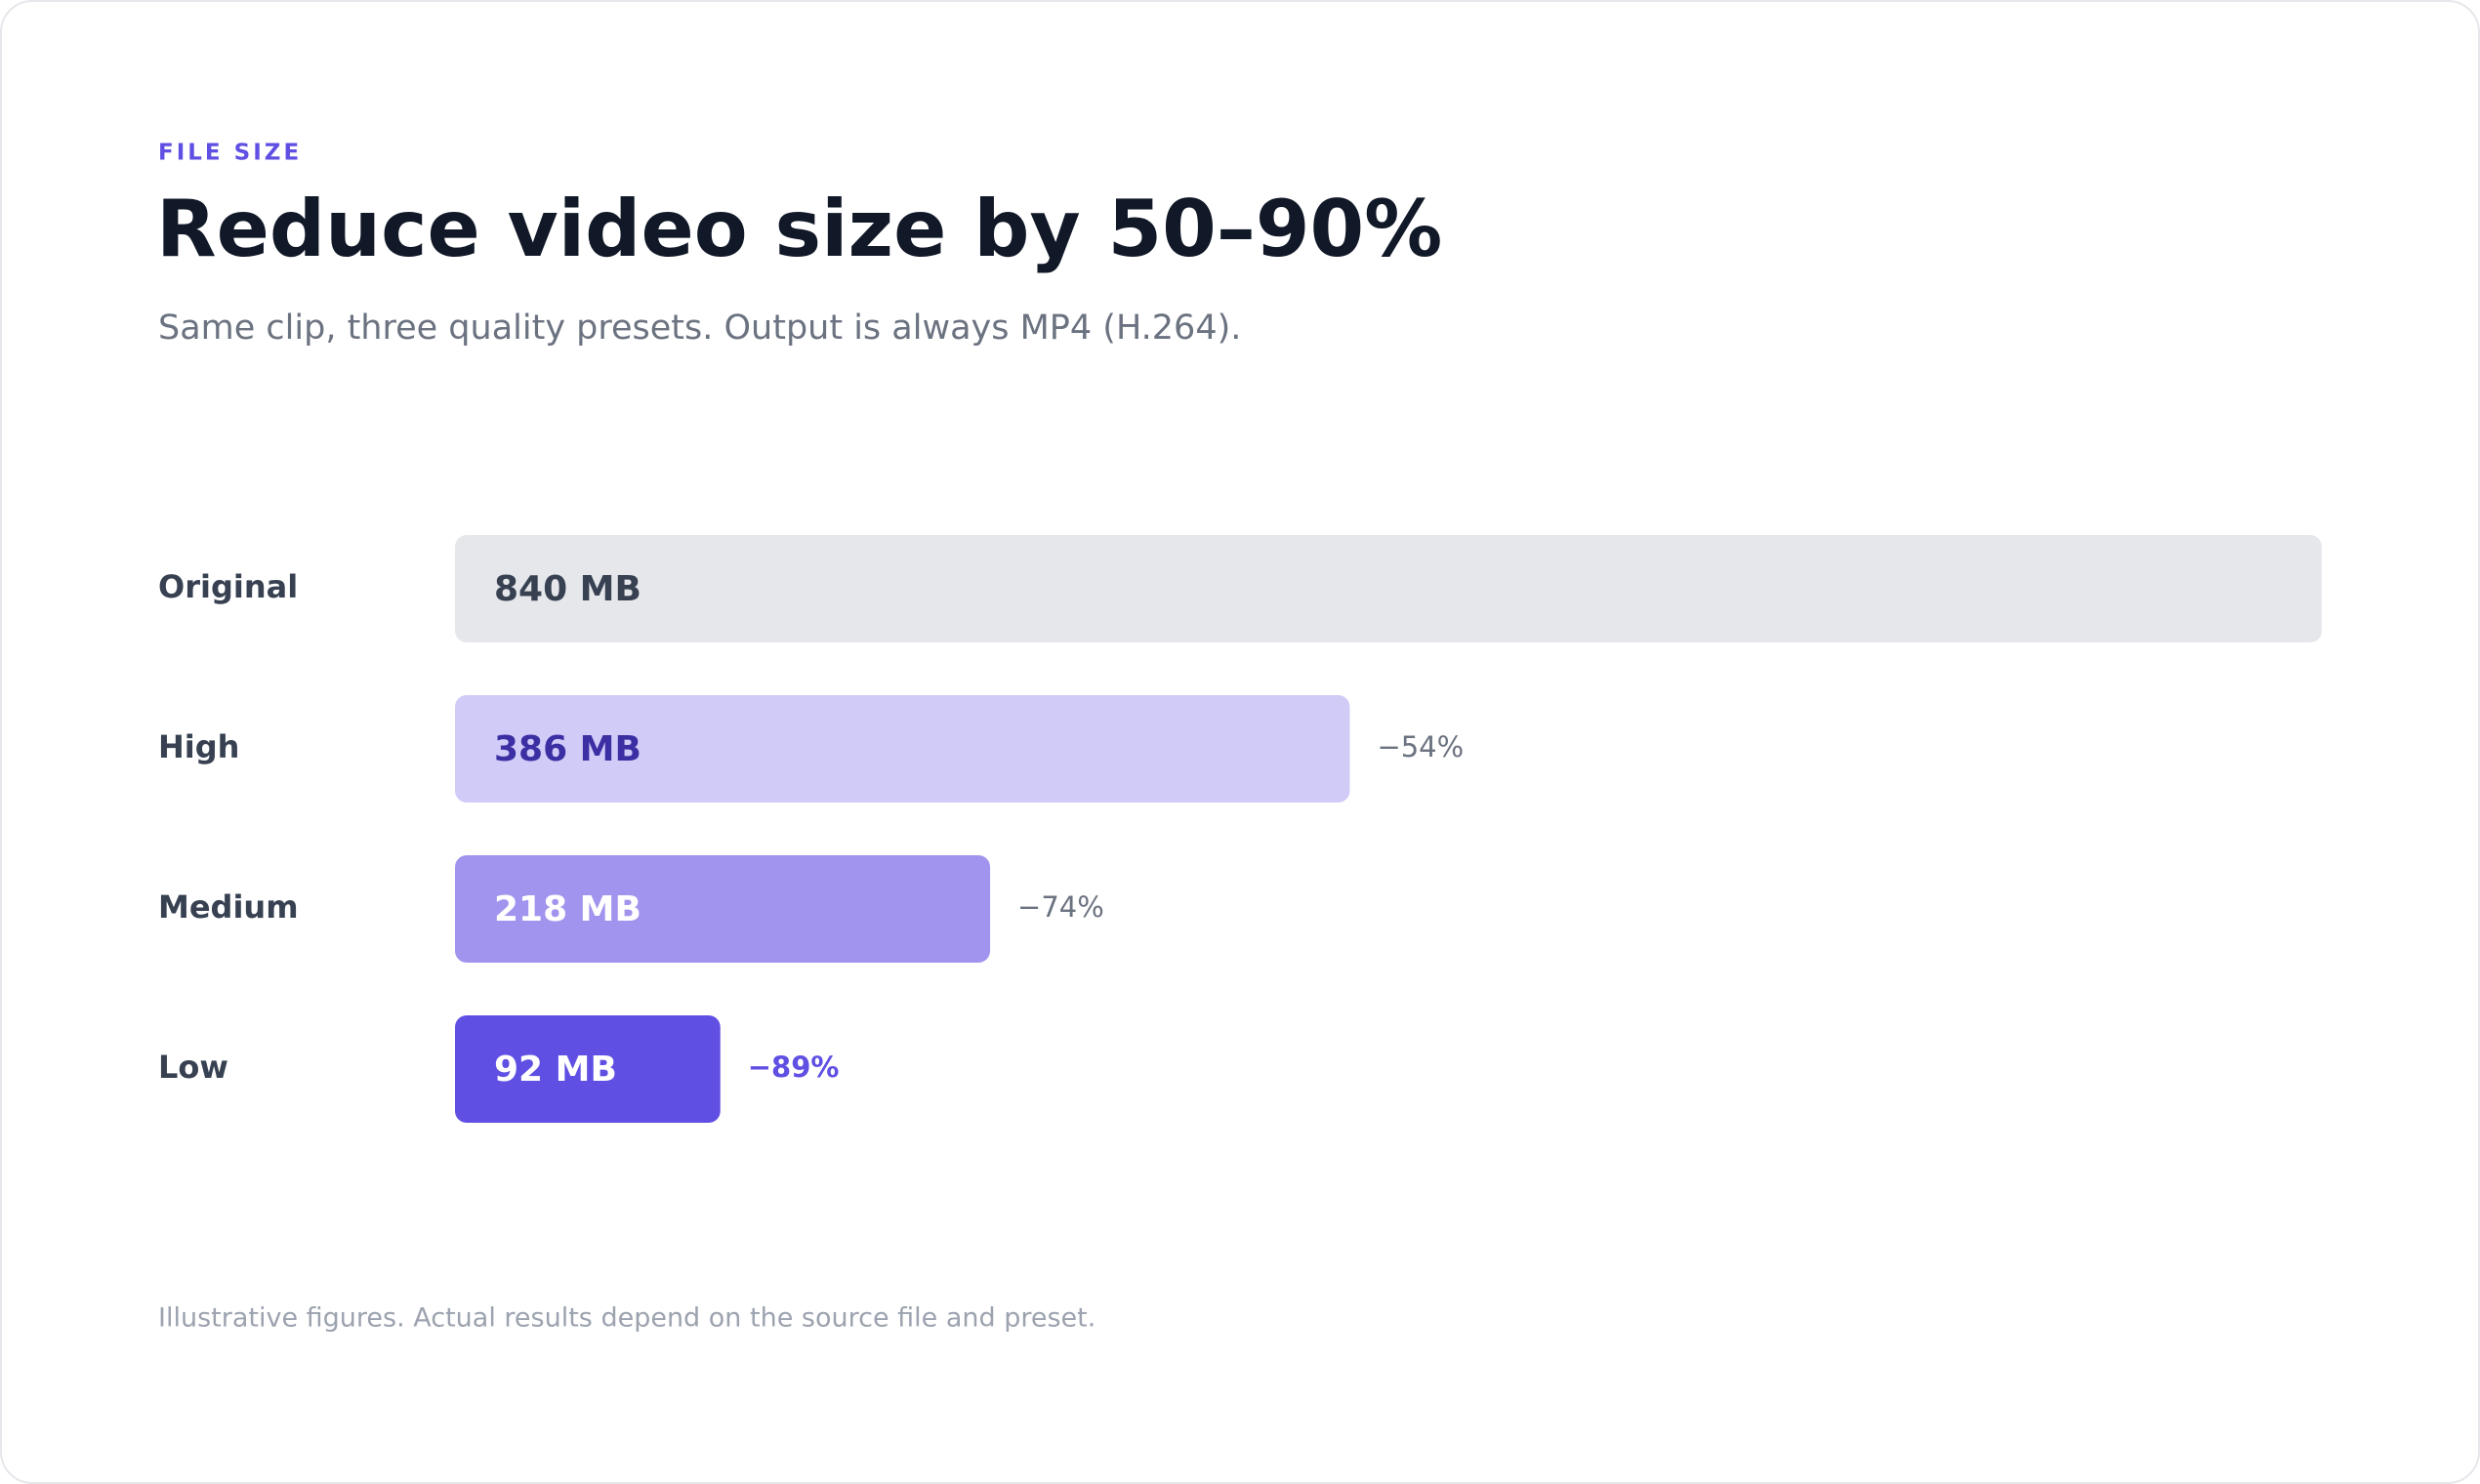 Image resolution: width=2480 pixels, height=1484 pixels. Describe the element at coordinates (1060, 907) in the screenshot. I see `change-label: −74%` at that location.